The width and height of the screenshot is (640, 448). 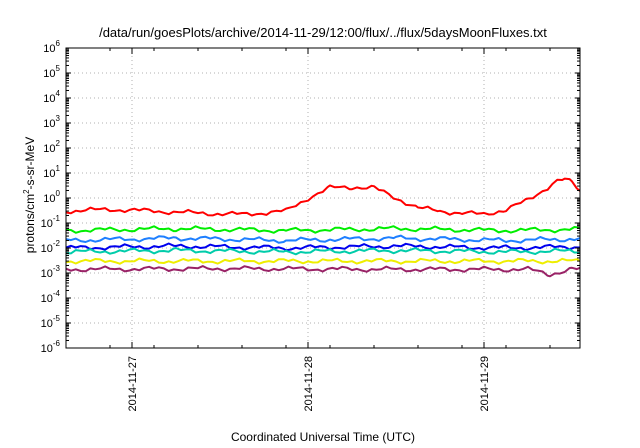 I want to click on x-axis-label: Coordinated Universal Time (UTC), so click(x=323, y=437).